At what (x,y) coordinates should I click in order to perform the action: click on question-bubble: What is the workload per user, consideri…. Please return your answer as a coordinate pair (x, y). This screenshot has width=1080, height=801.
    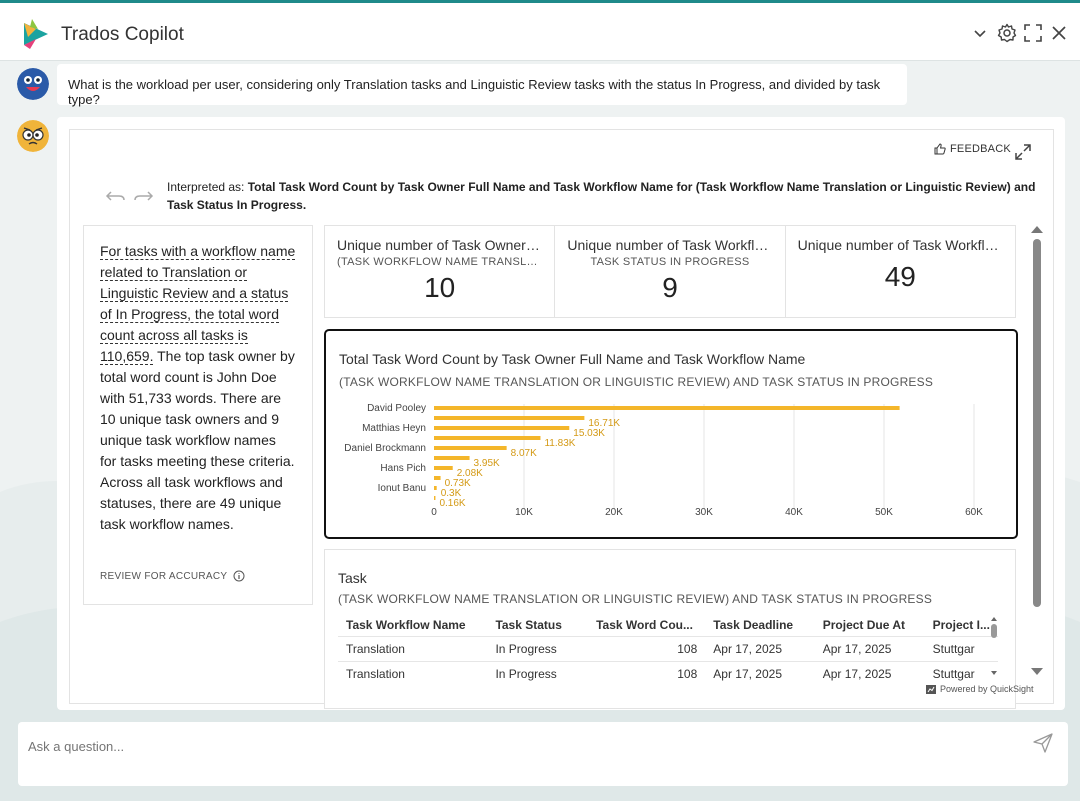
    Looking at the image, I should click on (482, 85).